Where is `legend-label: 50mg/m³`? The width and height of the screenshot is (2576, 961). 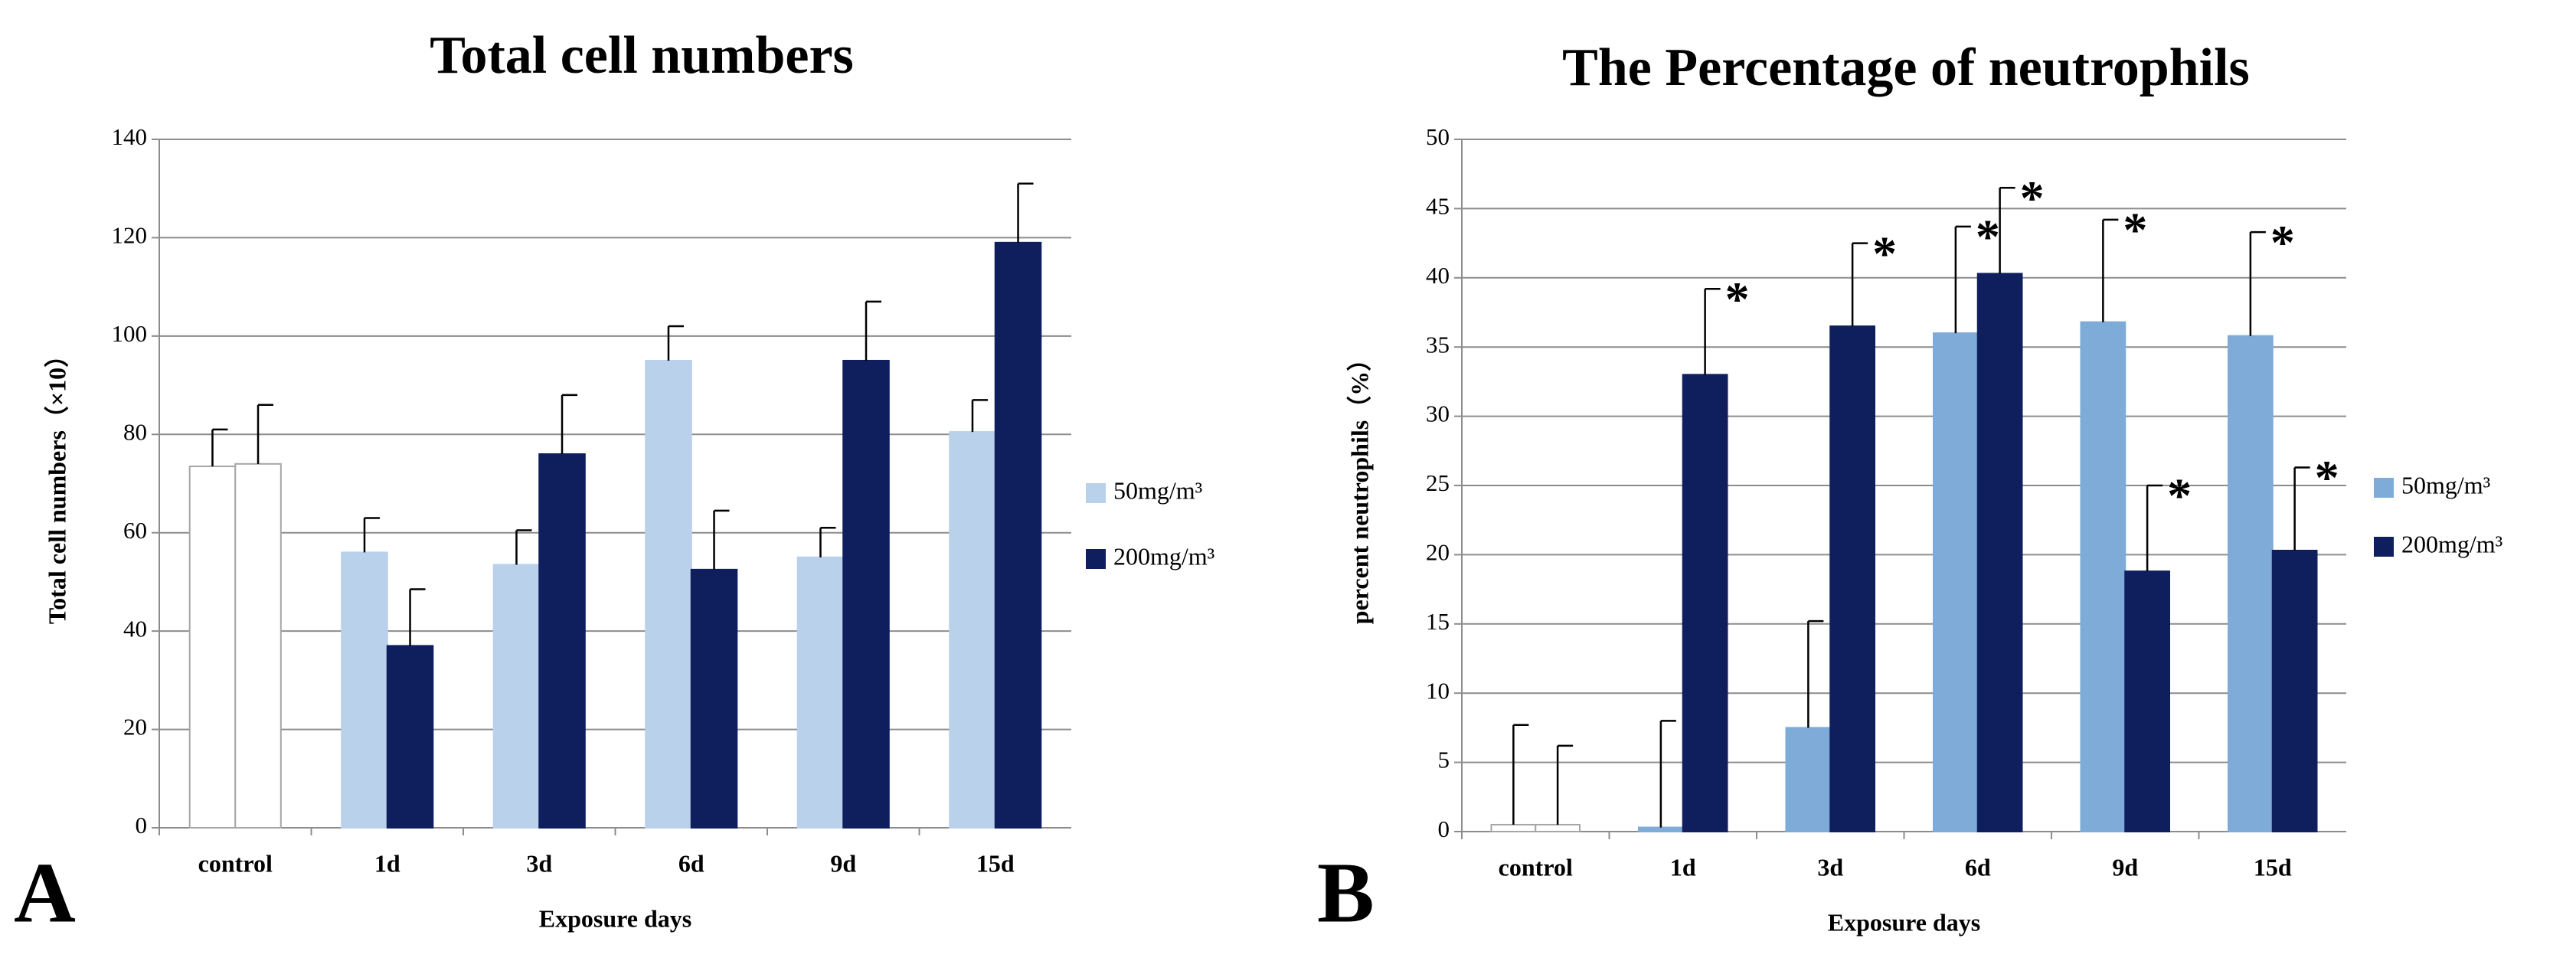
legend-label: 50mg/m³ is located at coordinates (2445, 485).